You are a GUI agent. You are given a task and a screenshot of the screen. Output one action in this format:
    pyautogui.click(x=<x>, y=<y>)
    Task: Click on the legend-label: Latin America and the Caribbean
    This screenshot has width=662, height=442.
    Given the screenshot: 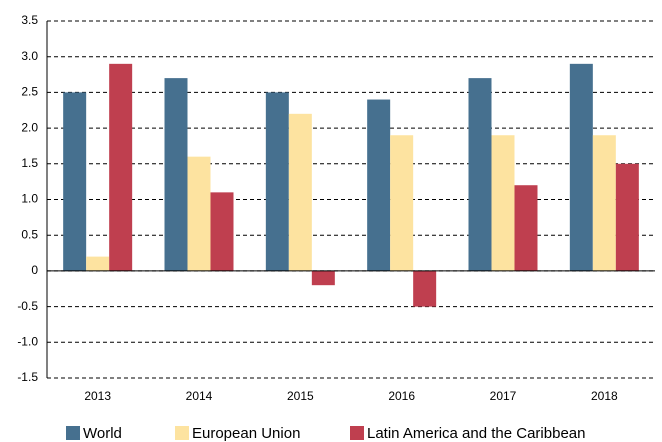 What is the action you would take?
    pyautogui.click(x=476, y=433)
    